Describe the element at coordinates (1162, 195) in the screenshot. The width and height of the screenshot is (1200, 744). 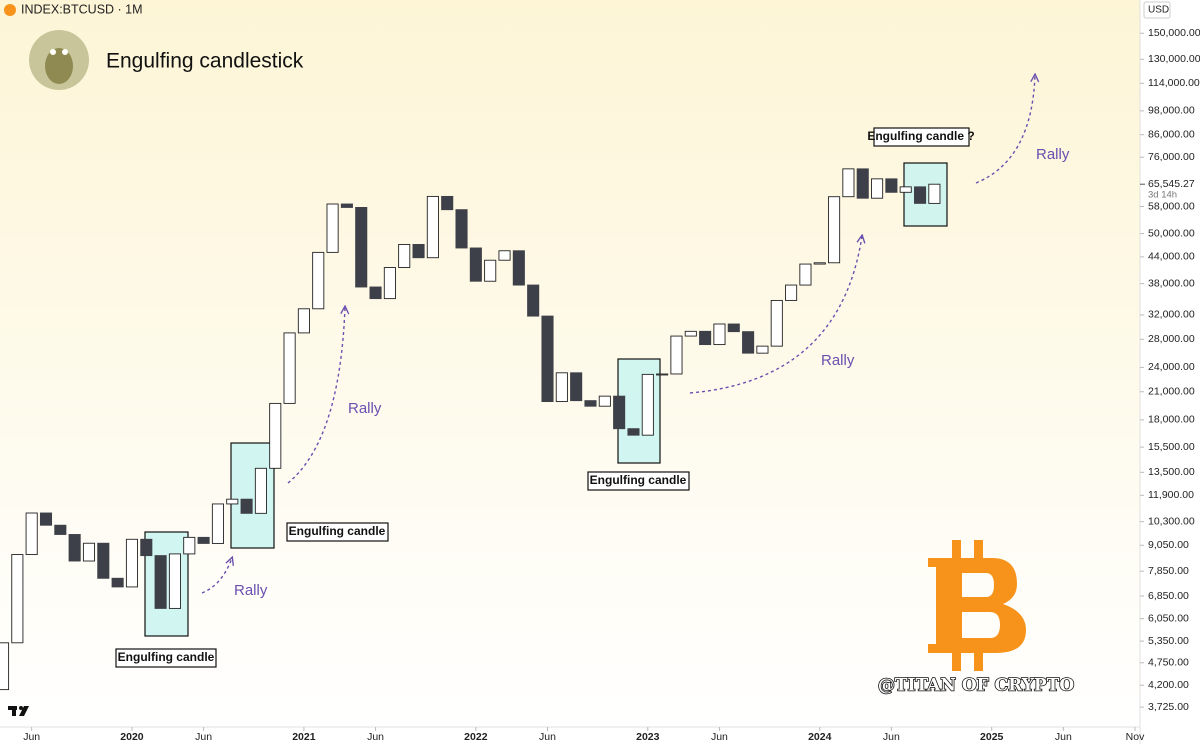
I see `countdown: 3d 14h` at that location.